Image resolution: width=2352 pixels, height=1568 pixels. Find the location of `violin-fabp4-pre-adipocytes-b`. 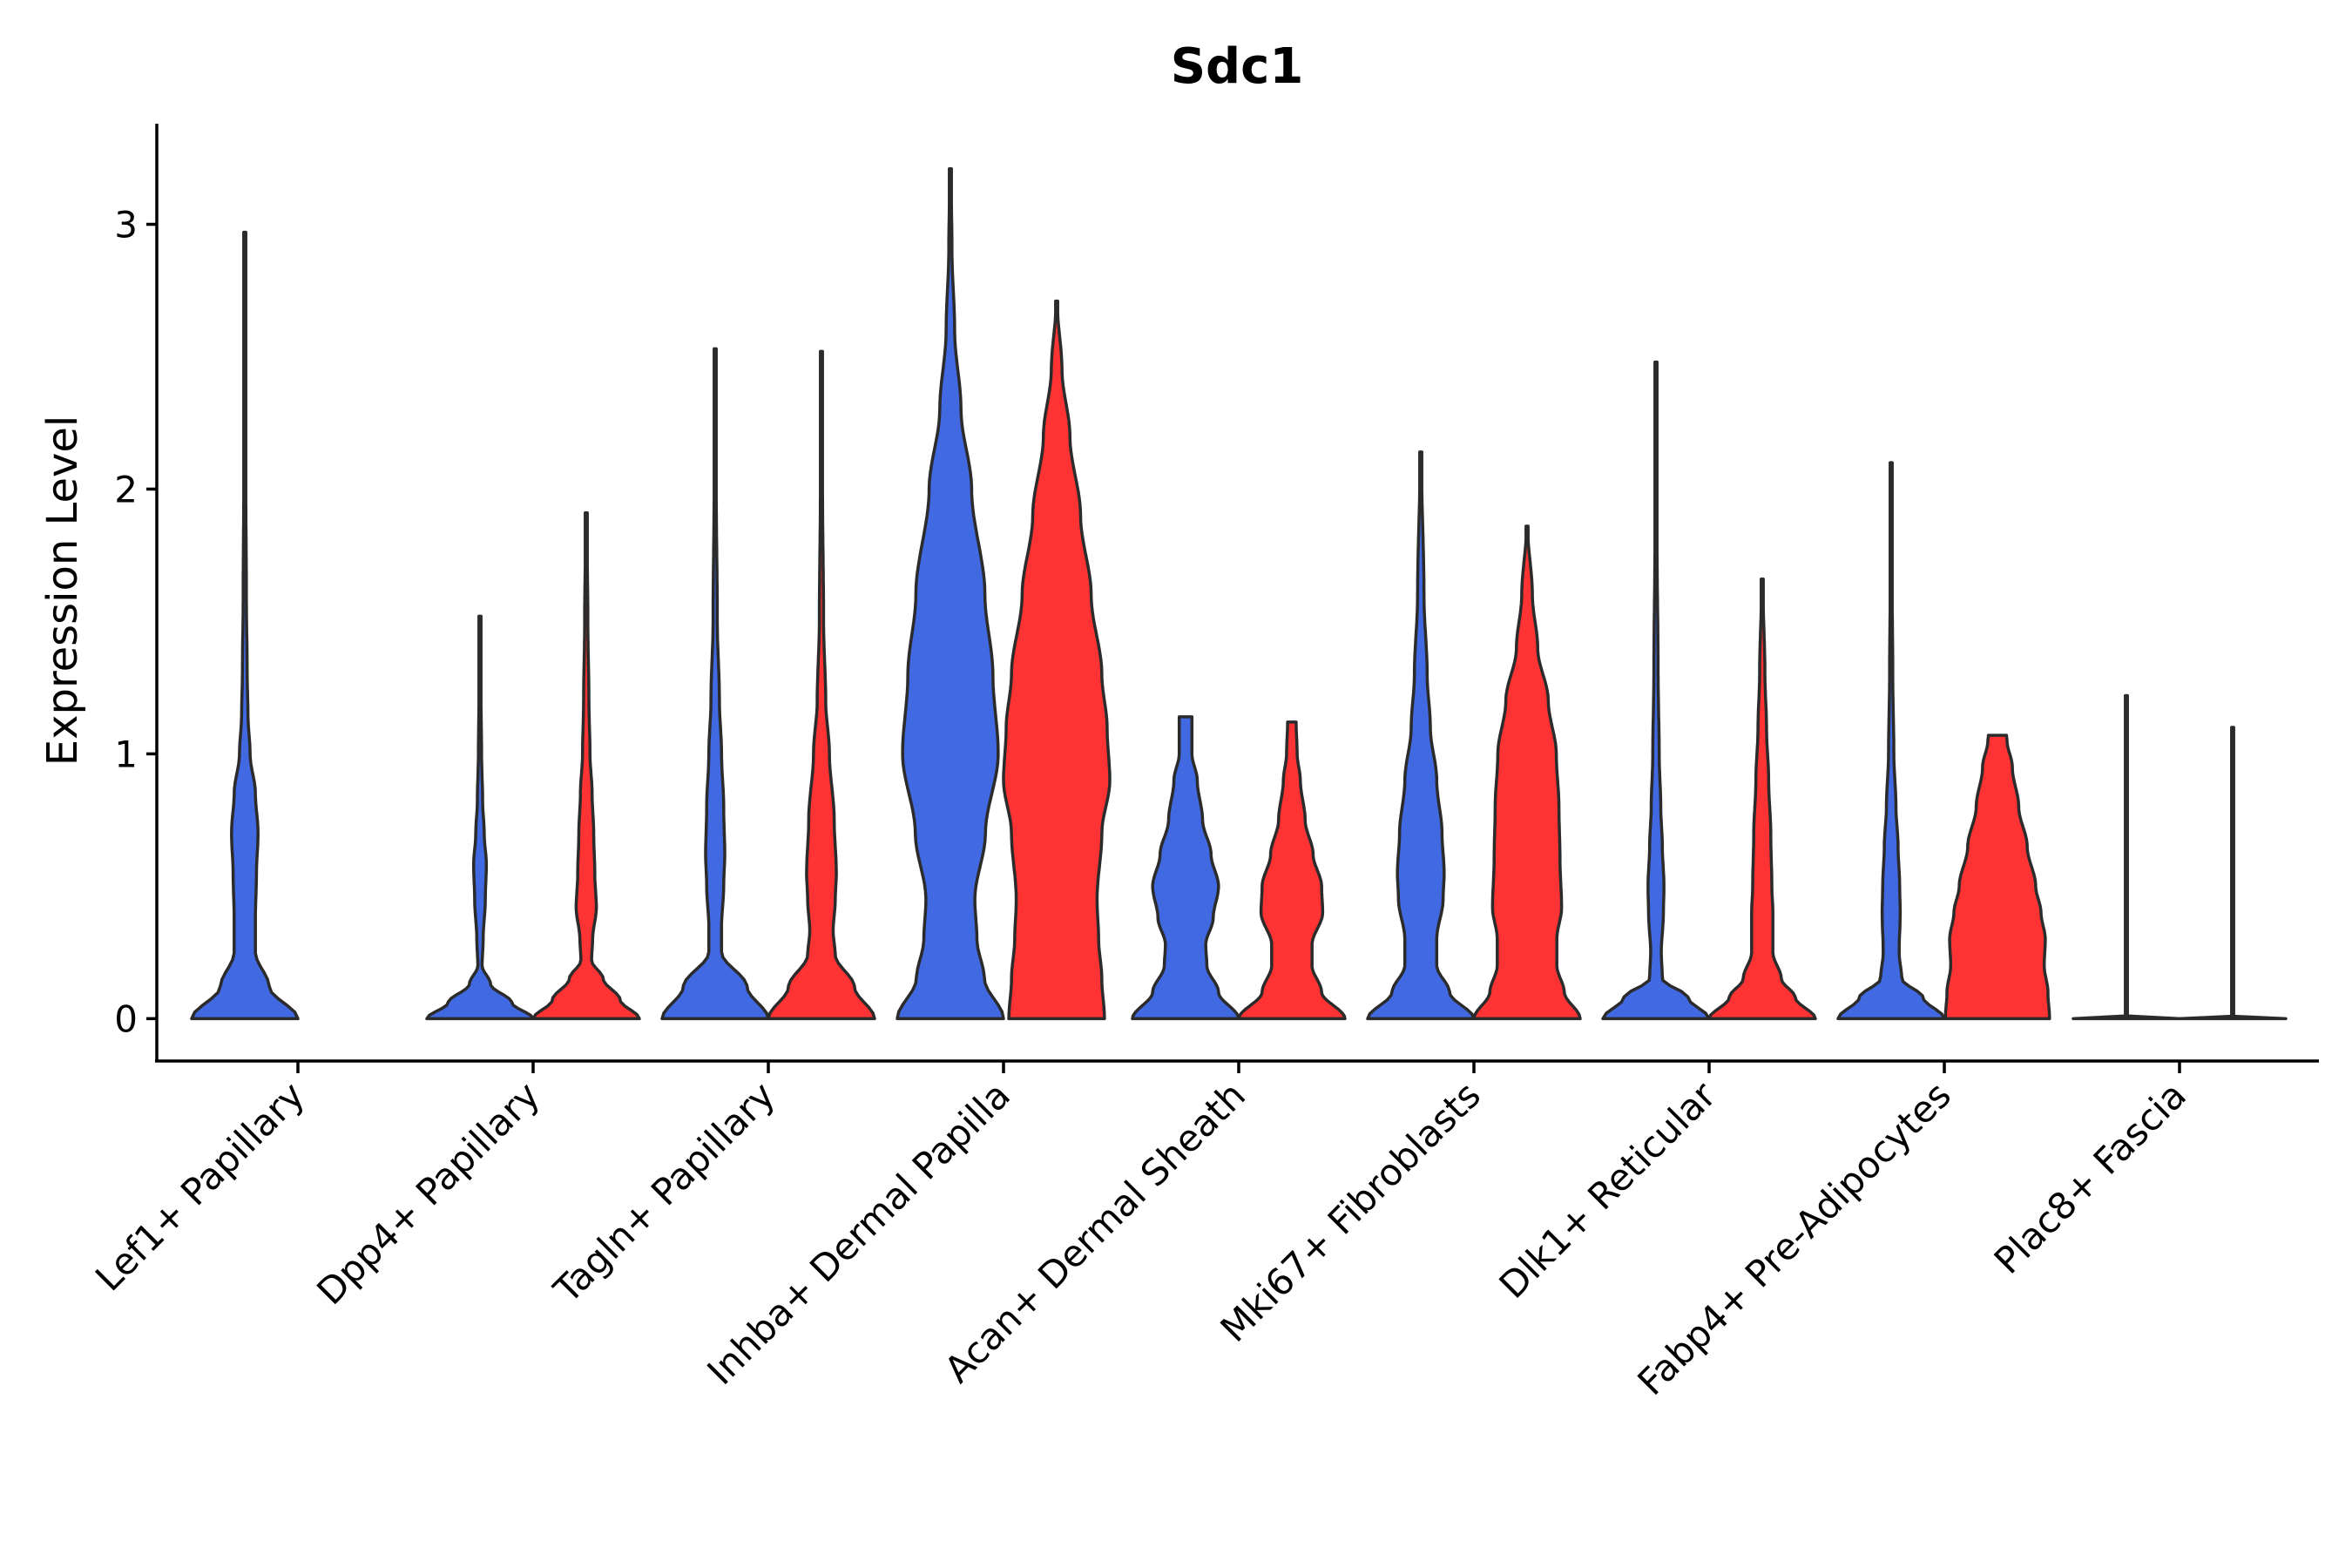

violin-fabp4-pre-adipocytes-b is located at coordinates (1997, 877).